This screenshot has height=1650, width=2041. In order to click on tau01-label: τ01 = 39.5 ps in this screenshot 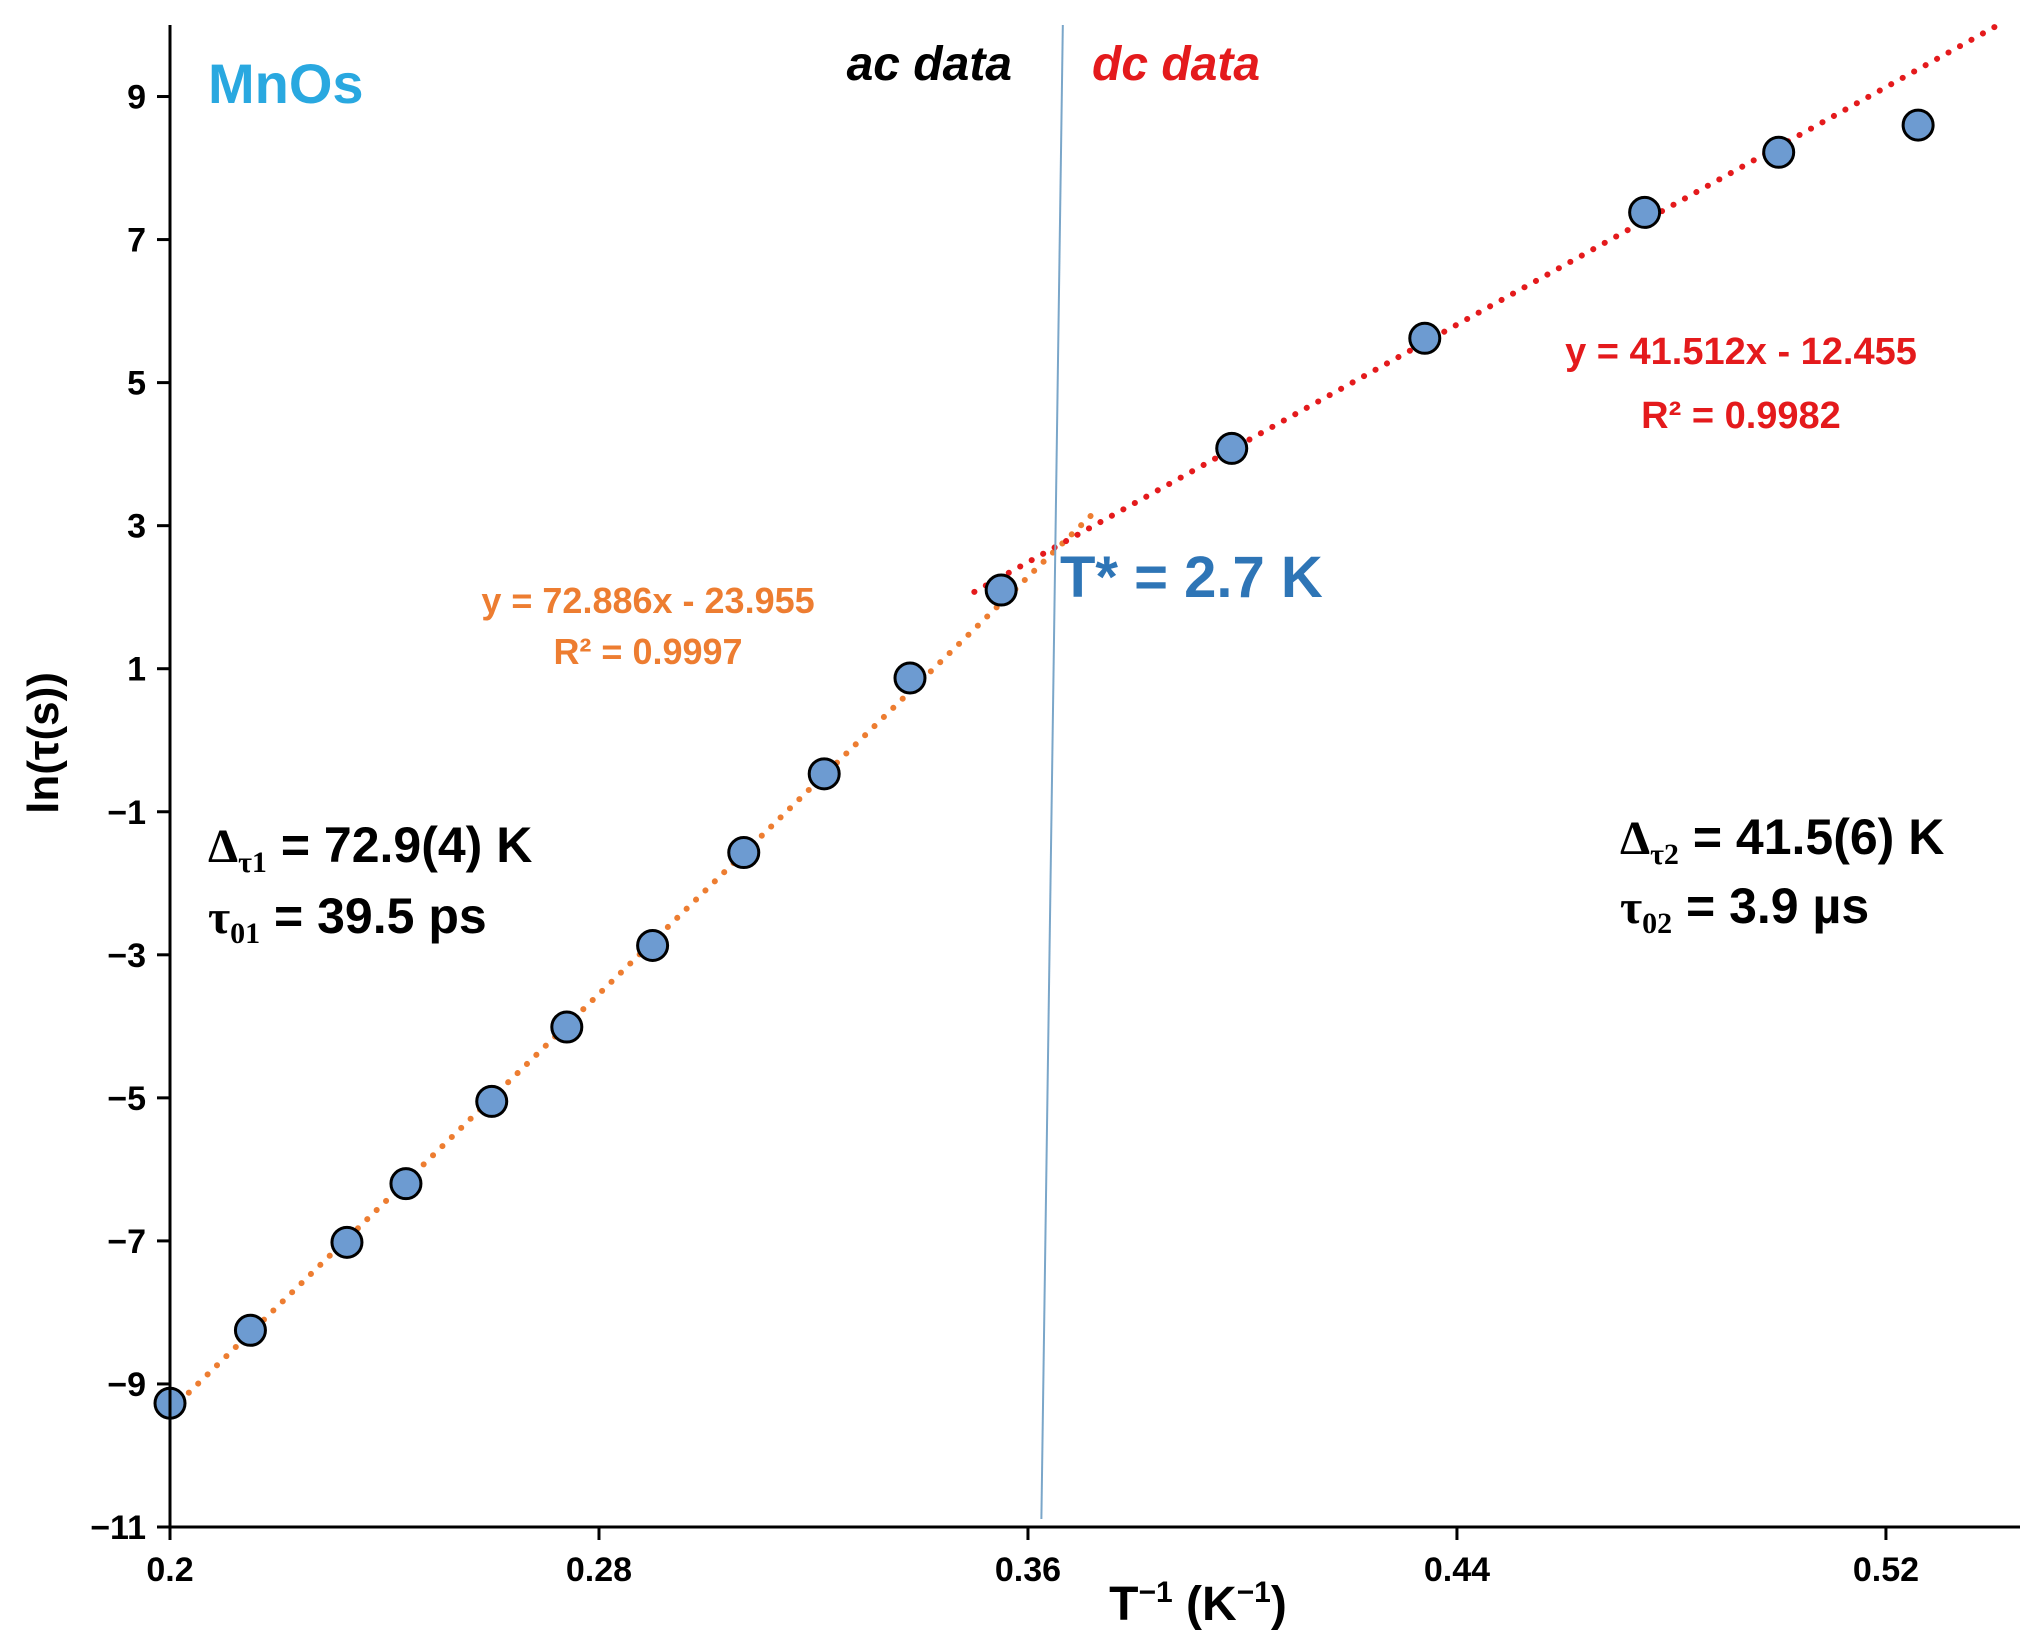, I will do `click(347, 919)`.